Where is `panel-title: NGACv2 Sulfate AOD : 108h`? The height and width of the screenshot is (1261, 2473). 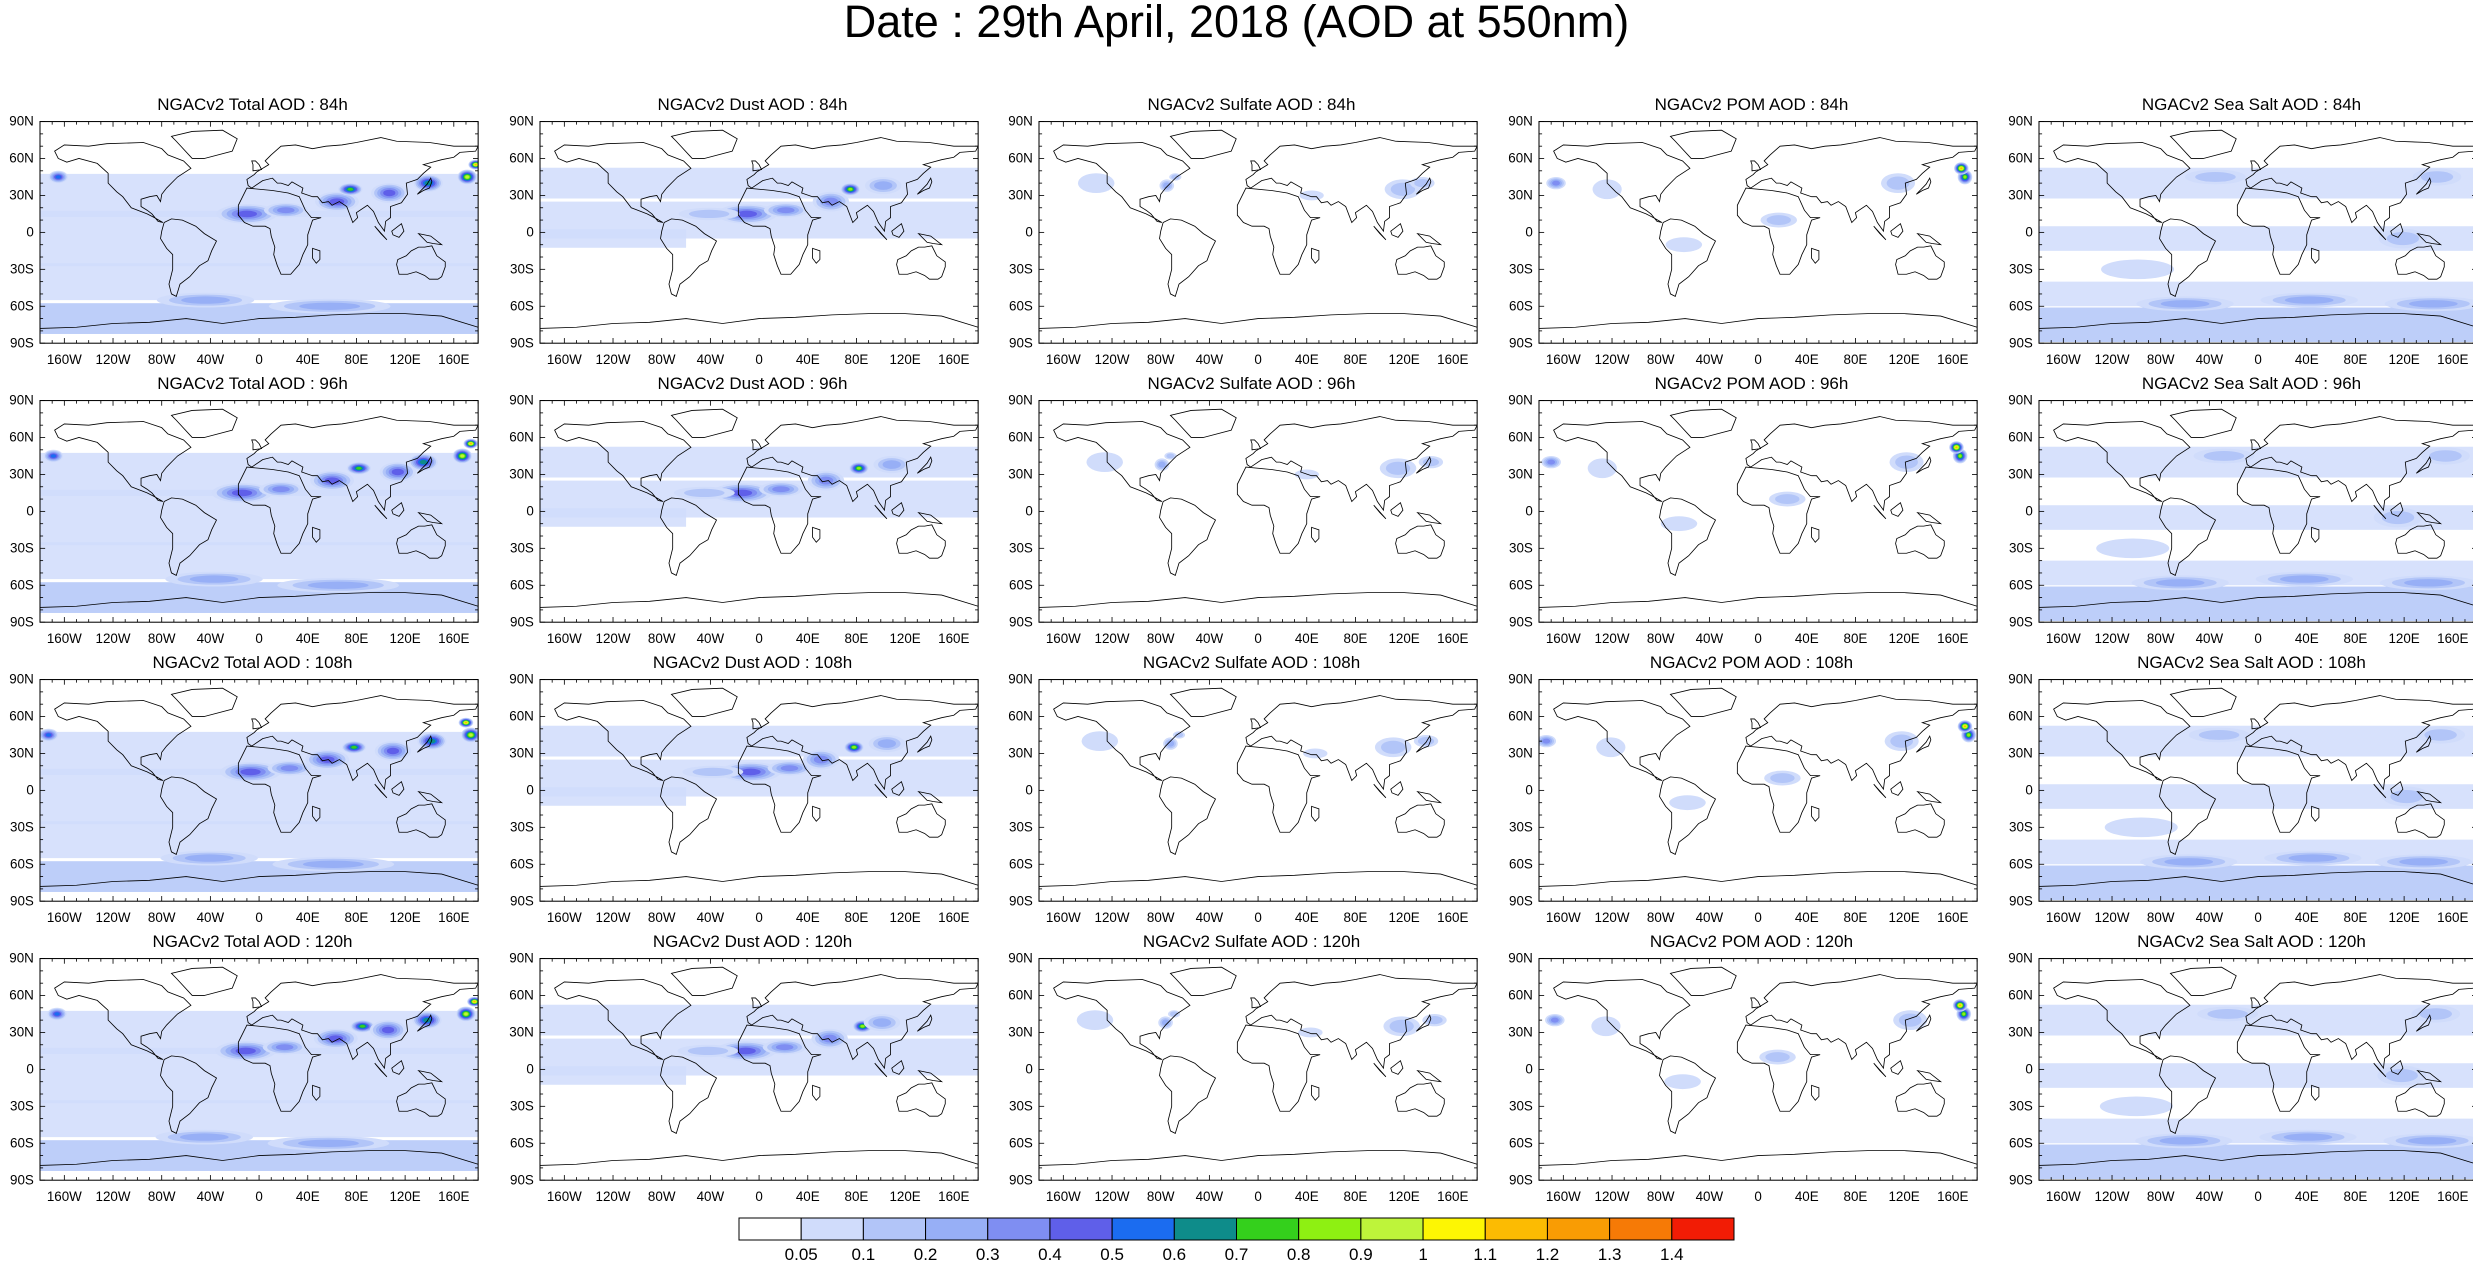 panel-title: NGACv2 Sulfate AOD : 108h is located at coordinates (1251, 662).